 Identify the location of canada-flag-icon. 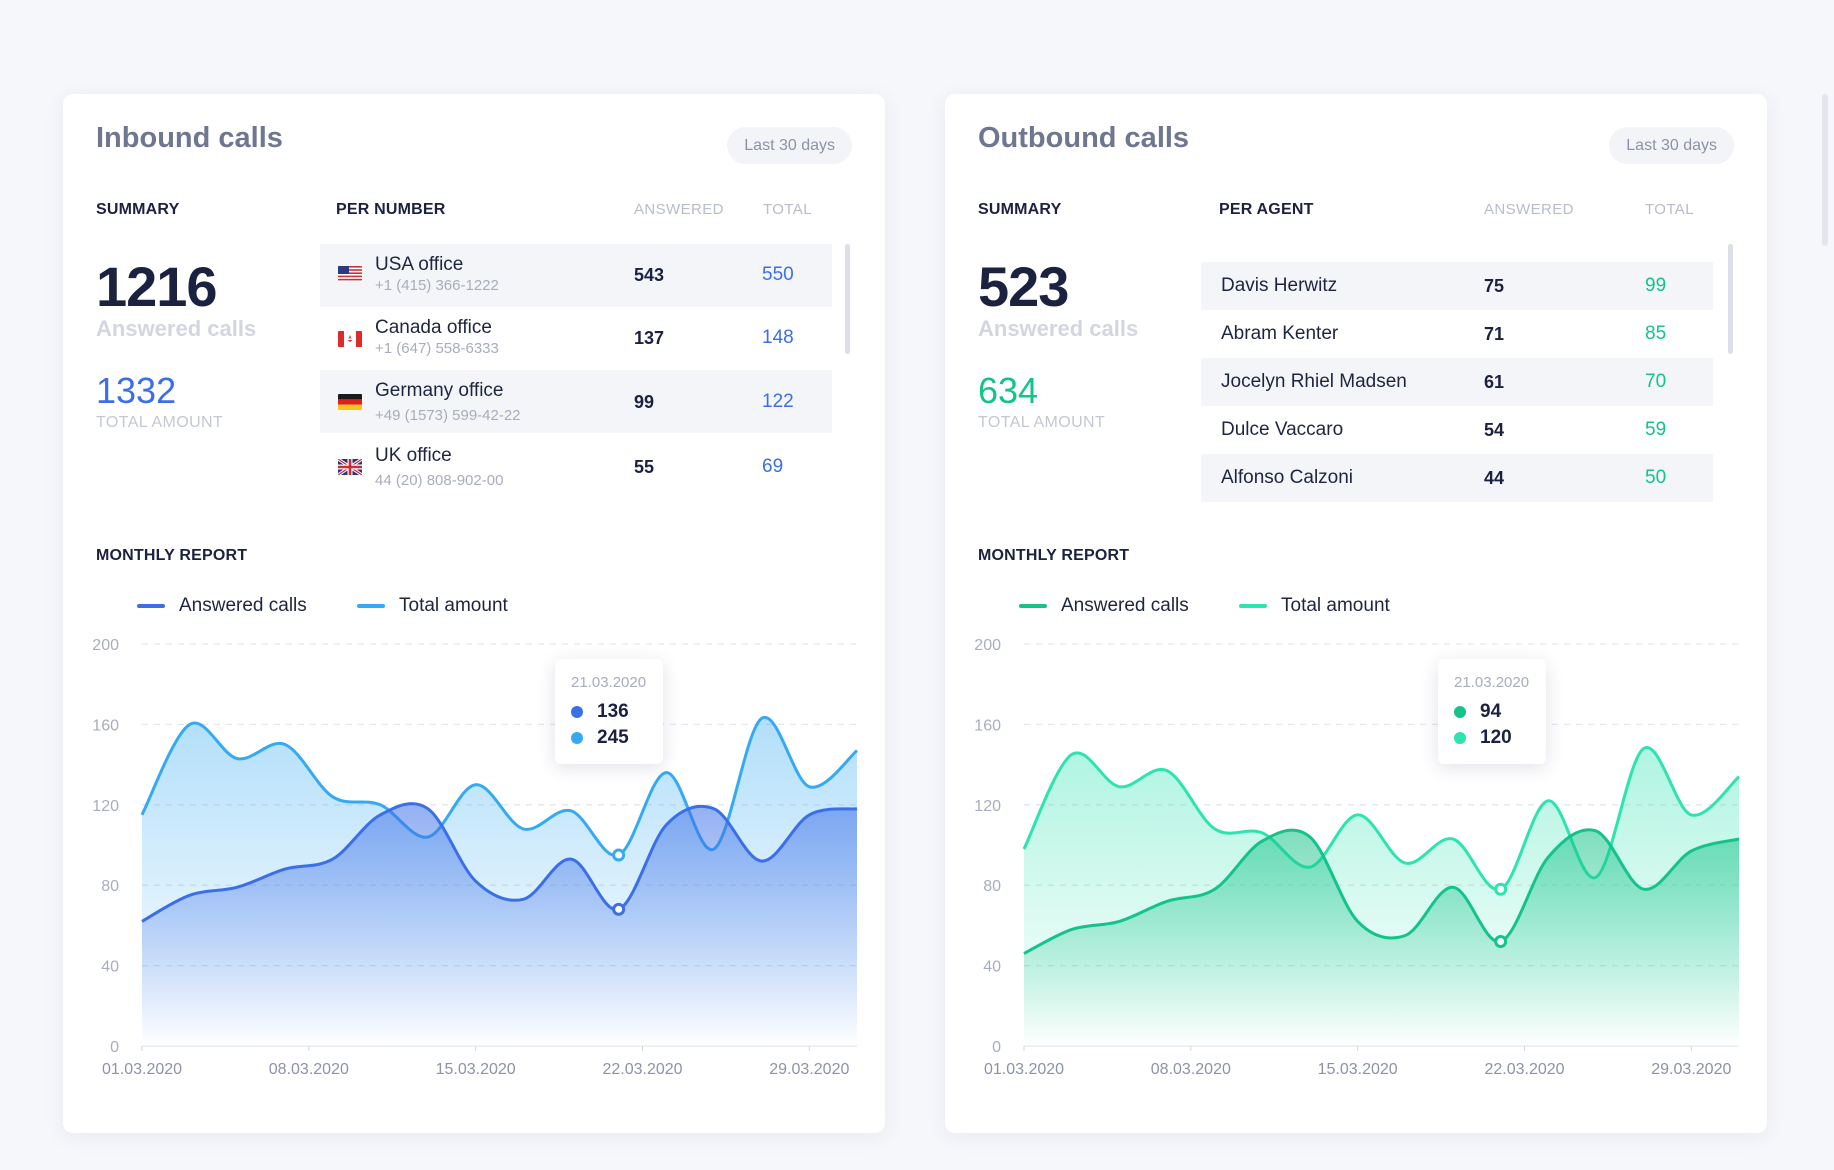
(350, 339).